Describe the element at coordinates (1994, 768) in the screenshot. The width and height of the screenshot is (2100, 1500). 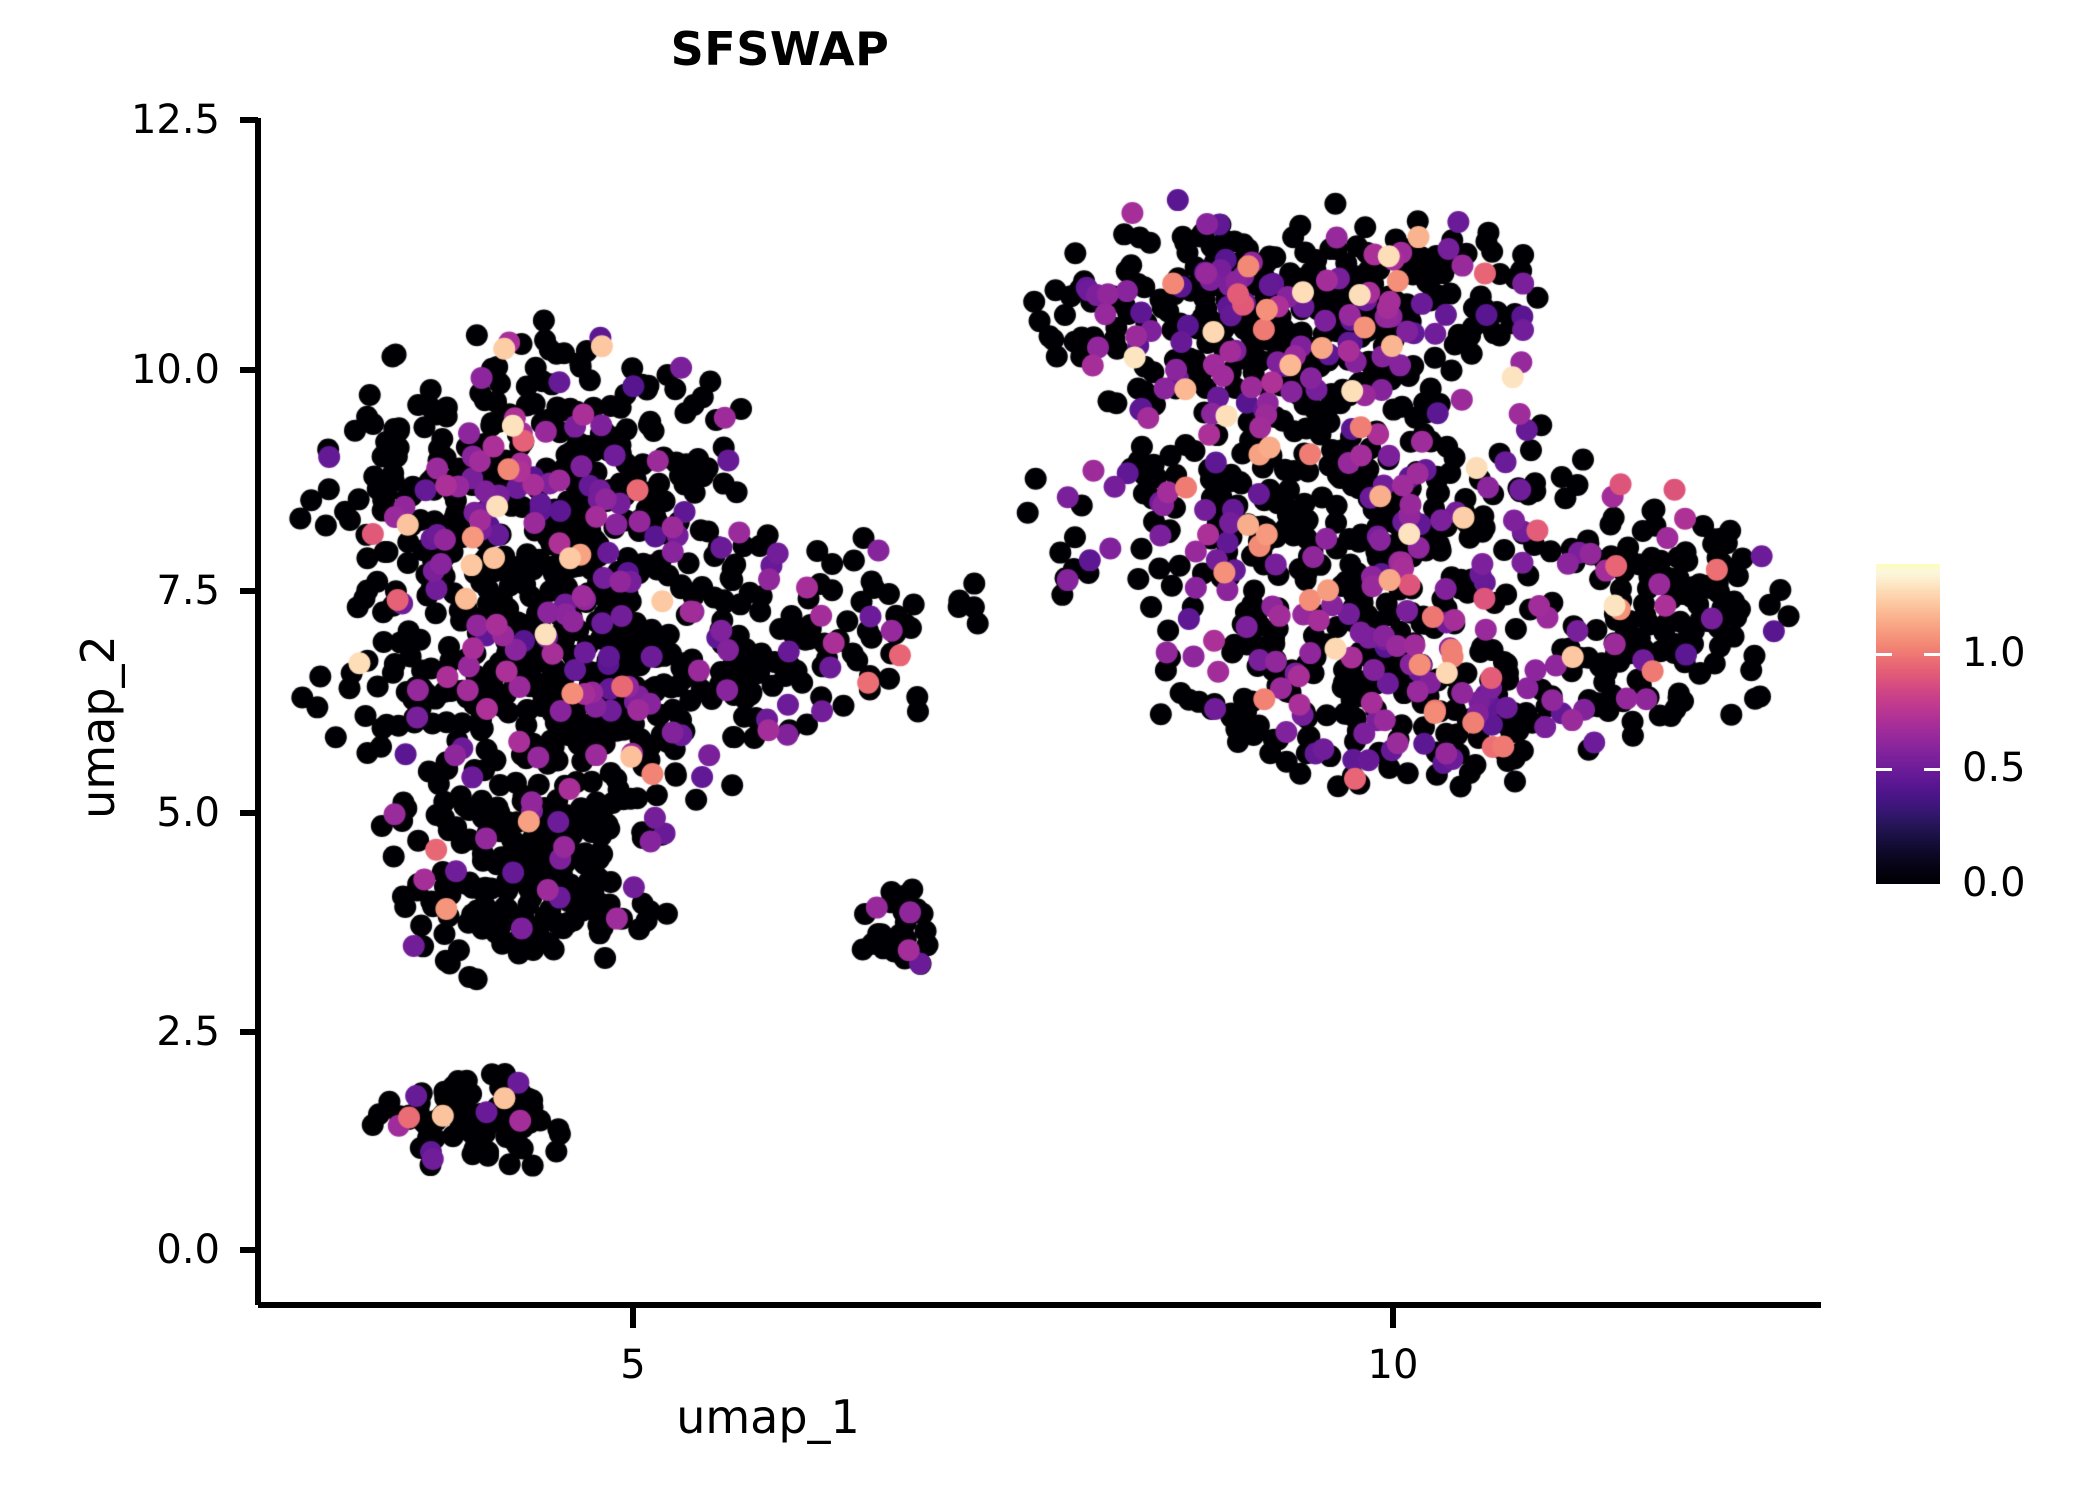
I see `colorbar-tick-label-0-5: 0.5` at that location.